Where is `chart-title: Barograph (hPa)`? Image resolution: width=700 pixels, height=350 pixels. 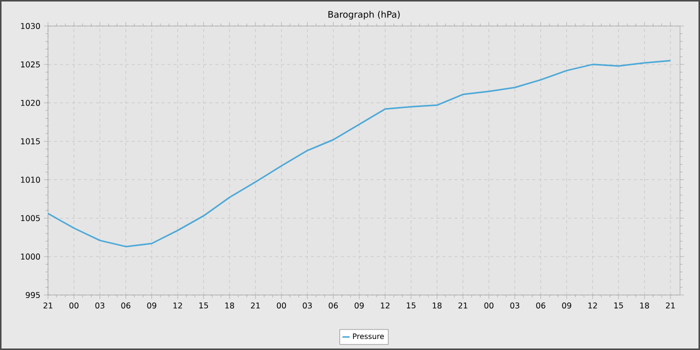 chart-title: Barograph (hPa) is located at coordinates (364, 15).